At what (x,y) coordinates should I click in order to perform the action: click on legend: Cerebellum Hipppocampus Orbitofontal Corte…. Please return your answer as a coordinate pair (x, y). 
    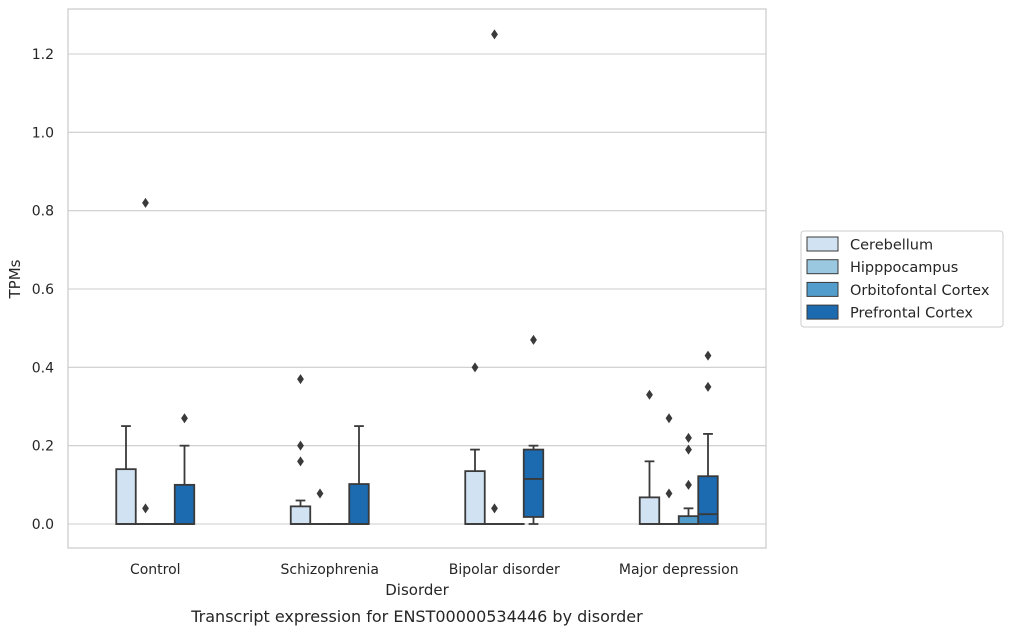
    Looking at the image, I should click on (902, 279).